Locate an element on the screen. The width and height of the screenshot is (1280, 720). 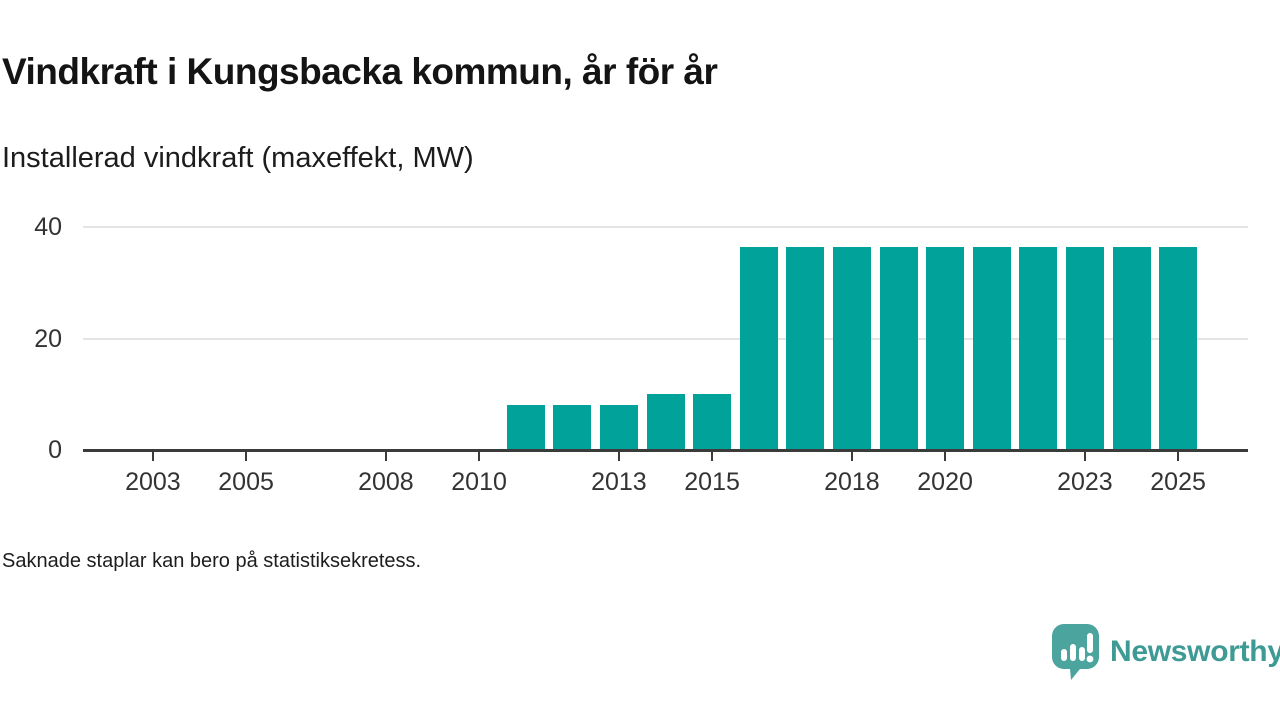
x-axis-label-2010: 2010 is located at coordinates (479, 482).